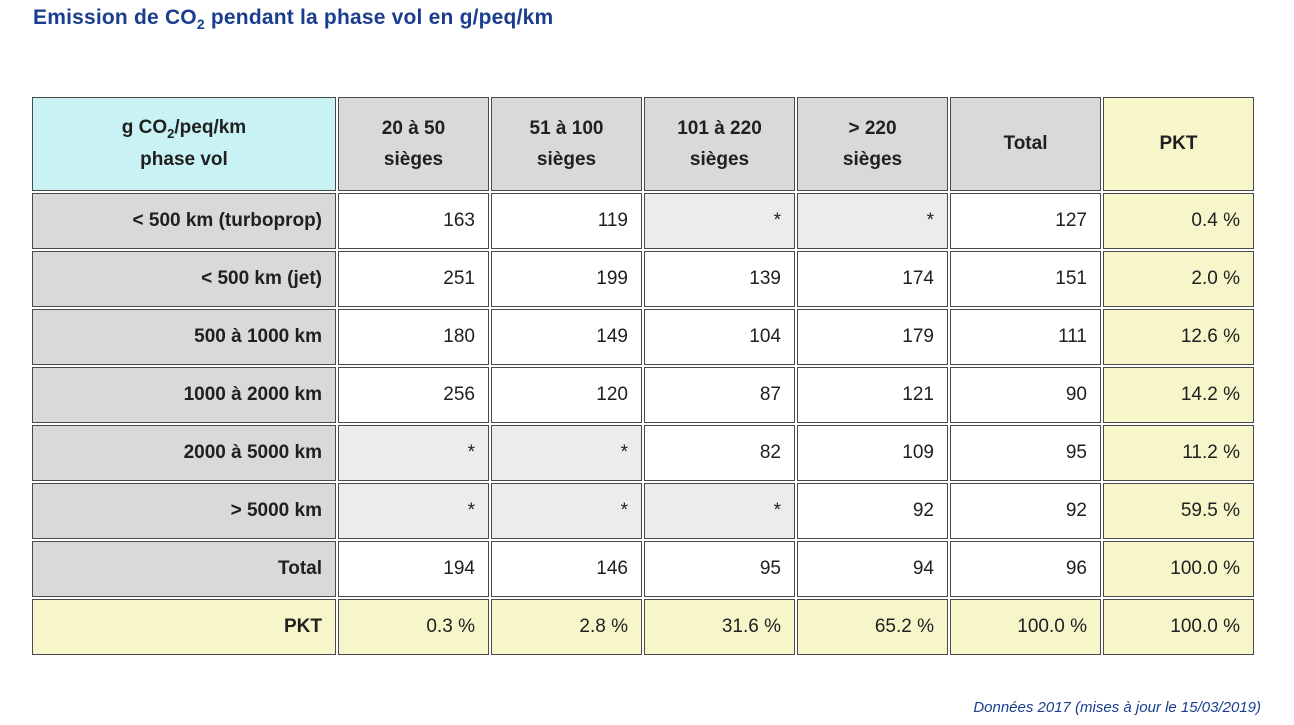  What do you see at coordinates (210, 128) in the screenshot?
I see `corner-post: /peq/km` at bounding box center [210, 128].